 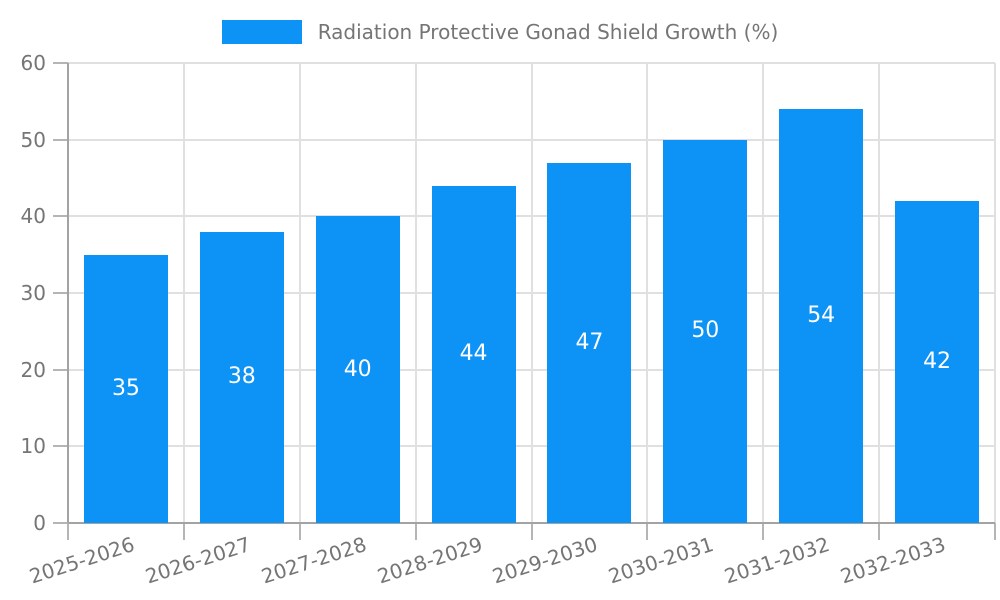 I want to click on y-axis-tick-label: 0, so click(x=39, y=523).